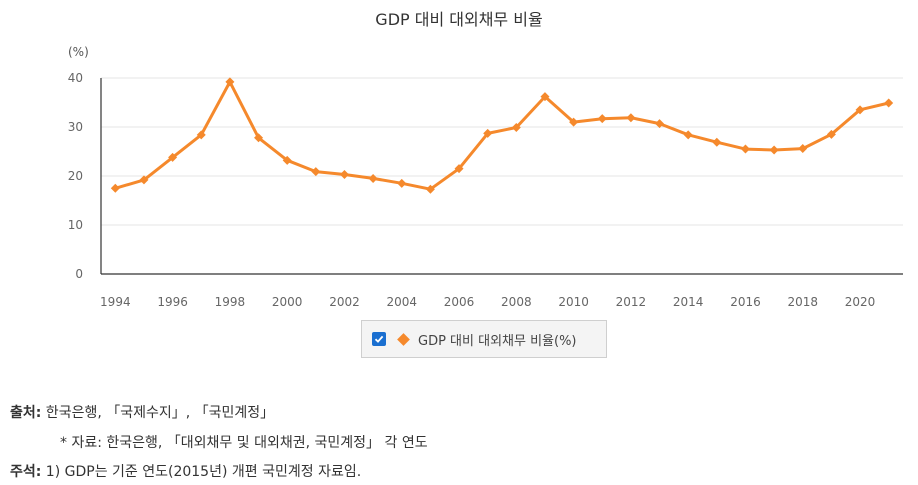 This screenshot has height=485, width=918. I want to click on x-tick-label: 1998, so click(230, 302).